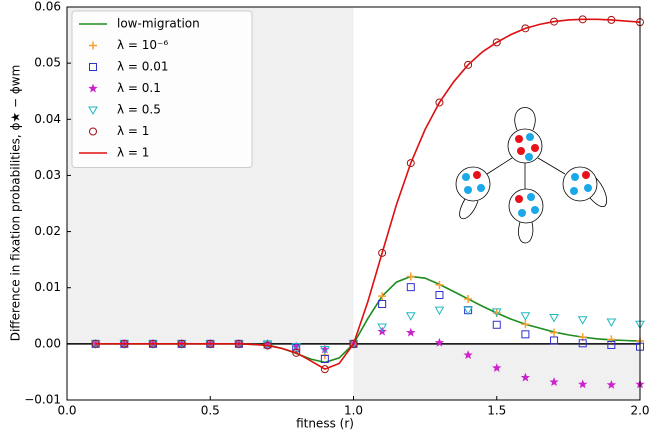 The height and width of the screenshot is (433, 649). What do you see at coordinates (531, 175) in the screenshot?
I see `inset-diagram` at bounding box center [531, 175].